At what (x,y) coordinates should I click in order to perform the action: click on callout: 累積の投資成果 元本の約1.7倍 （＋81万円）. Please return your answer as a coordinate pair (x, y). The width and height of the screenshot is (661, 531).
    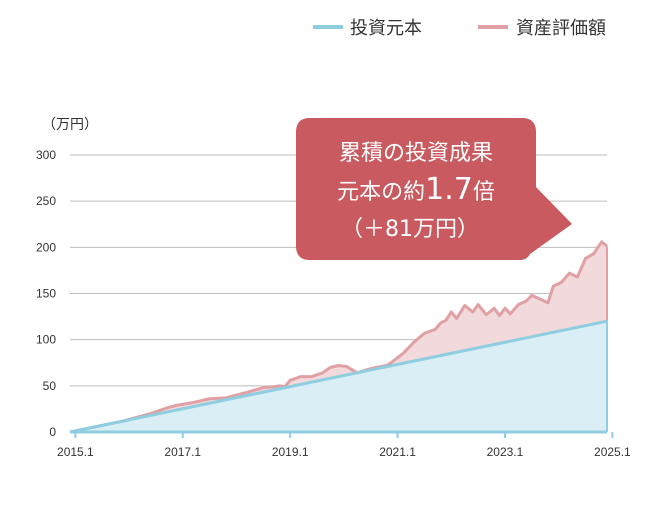
    Looking at the image, I should click on (434, 189).